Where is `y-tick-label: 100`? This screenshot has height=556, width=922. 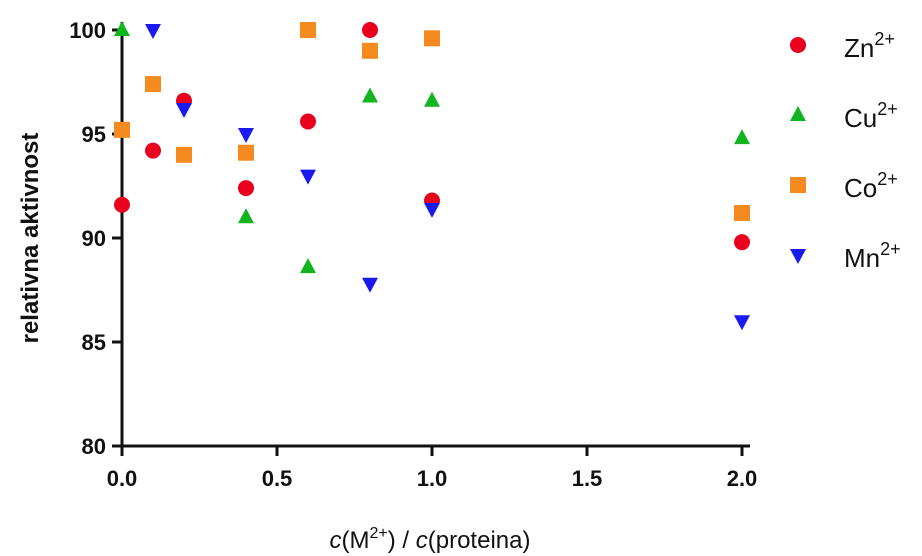
y-tick-label: 100 is located at coordinates (87, 30).